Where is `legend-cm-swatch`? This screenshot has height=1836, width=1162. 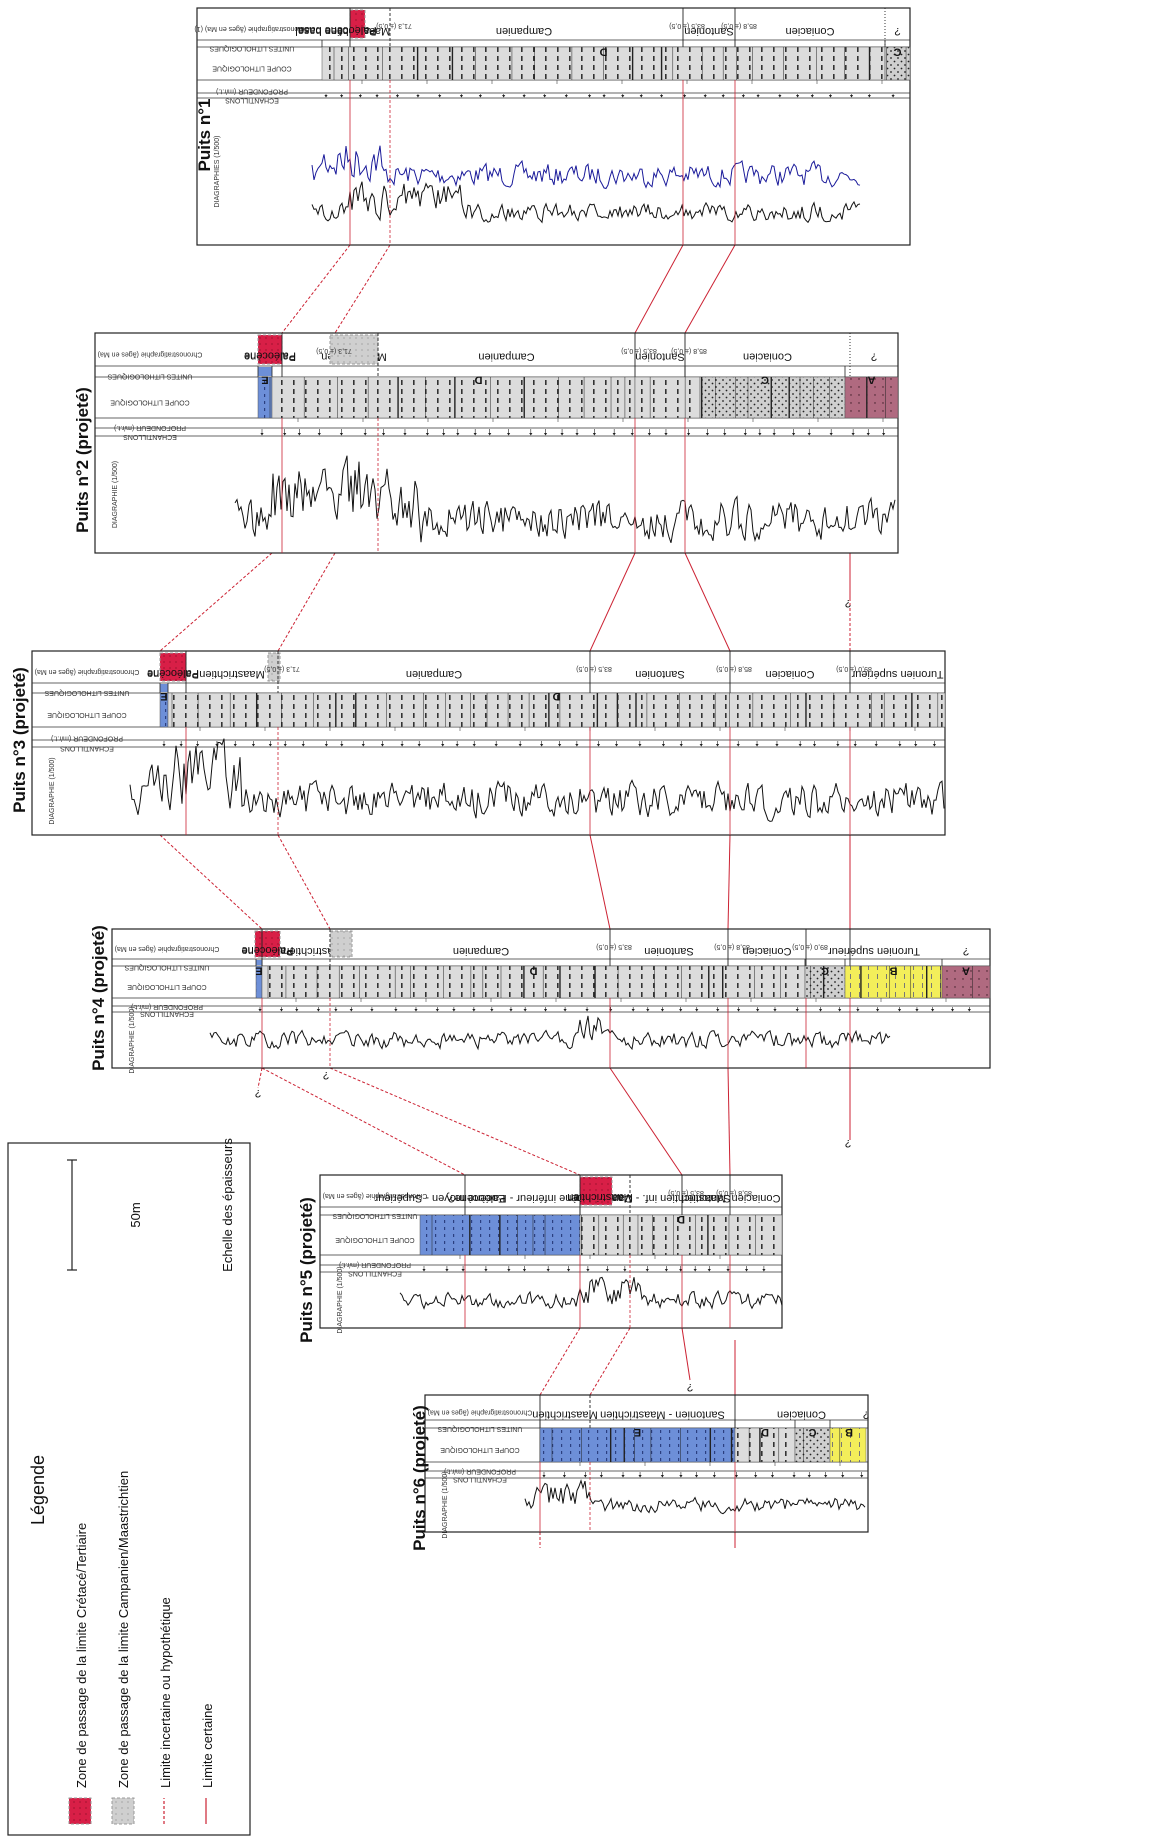
legend-cm-swatch is located at coordinates (123, 1811).